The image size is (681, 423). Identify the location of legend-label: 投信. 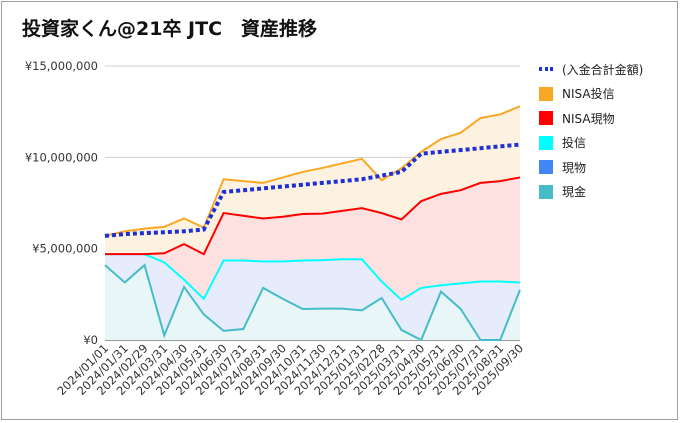
(574, 143).